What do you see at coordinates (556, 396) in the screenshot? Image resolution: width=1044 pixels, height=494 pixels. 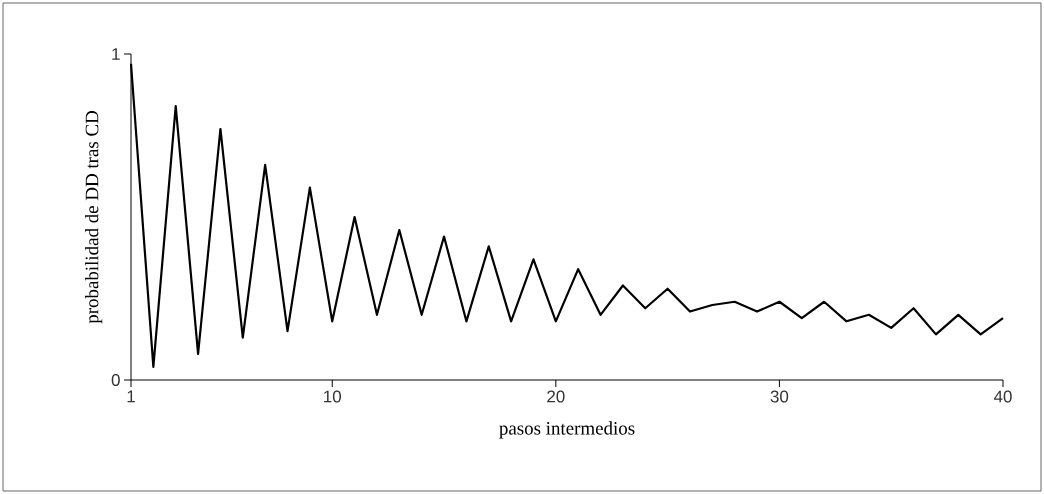 I see `x-tick-label: 20` at bounding box center [556, 396].